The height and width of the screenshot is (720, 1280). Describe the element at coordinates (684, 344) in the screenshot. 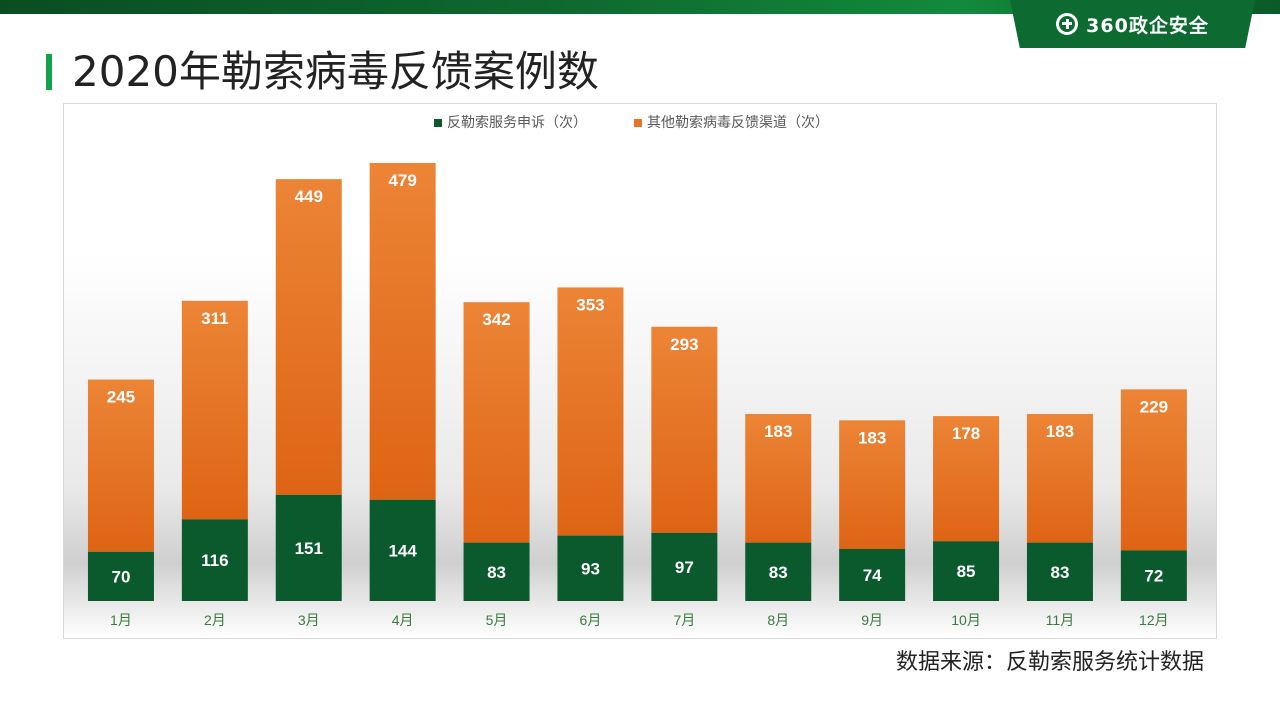

I see `label-other-7: 293` at that location.